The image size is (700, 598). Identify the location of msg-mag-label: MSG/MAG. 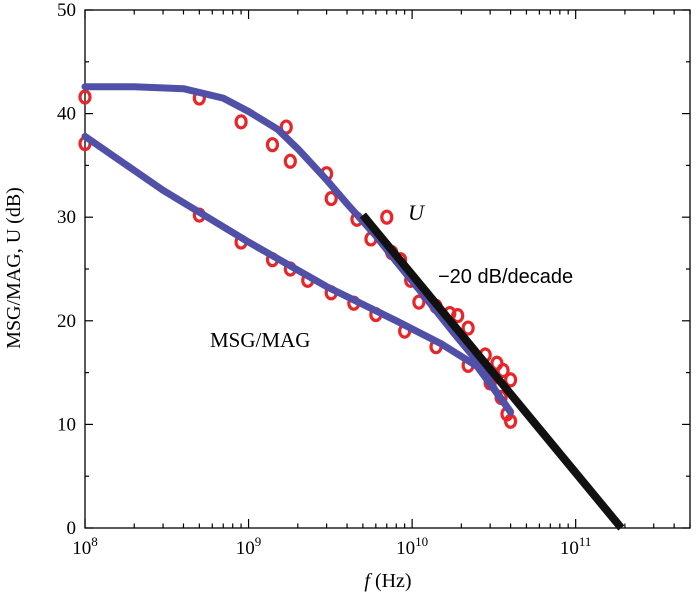
(260, 340).